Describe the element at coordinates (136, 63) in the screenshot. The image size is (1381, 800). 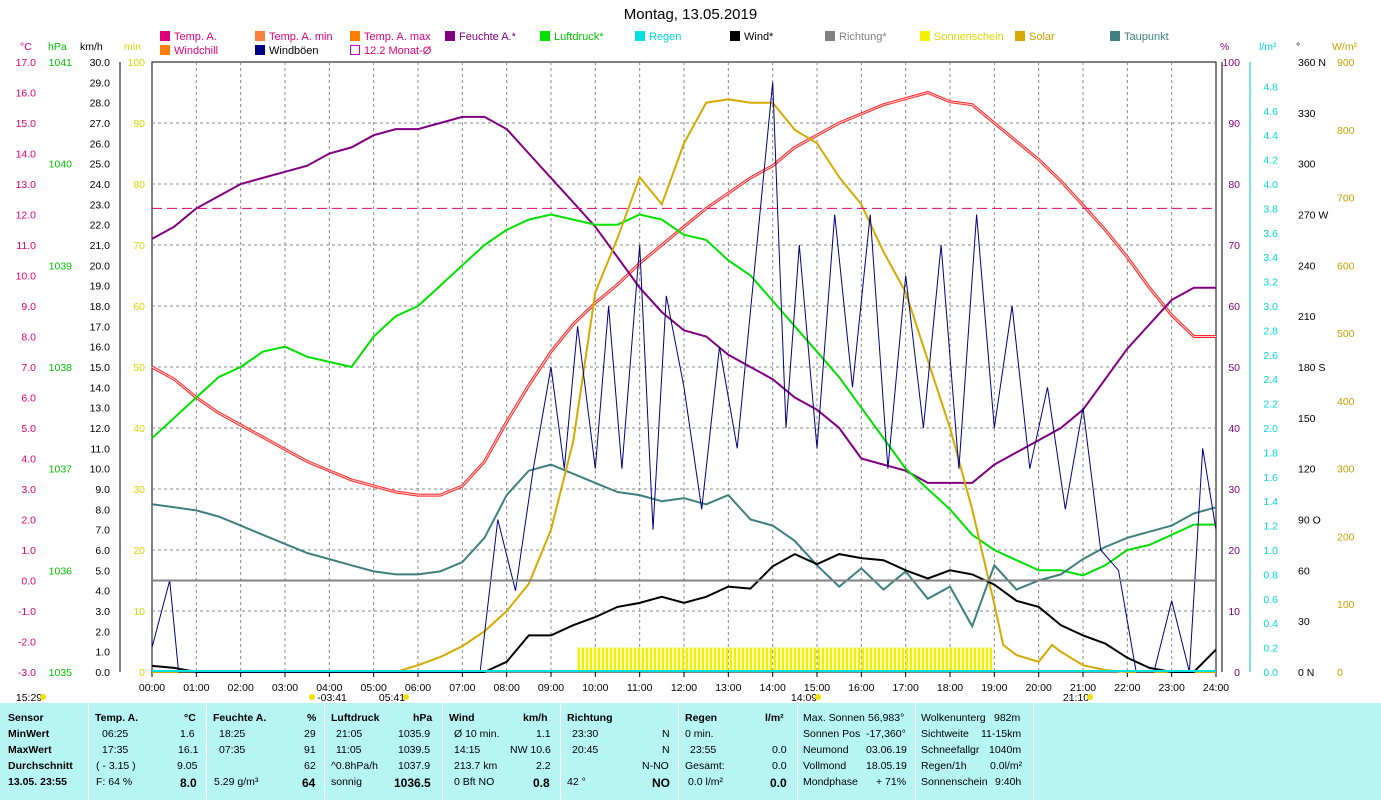
I see `min-axis-tick-label: 100` at that location.